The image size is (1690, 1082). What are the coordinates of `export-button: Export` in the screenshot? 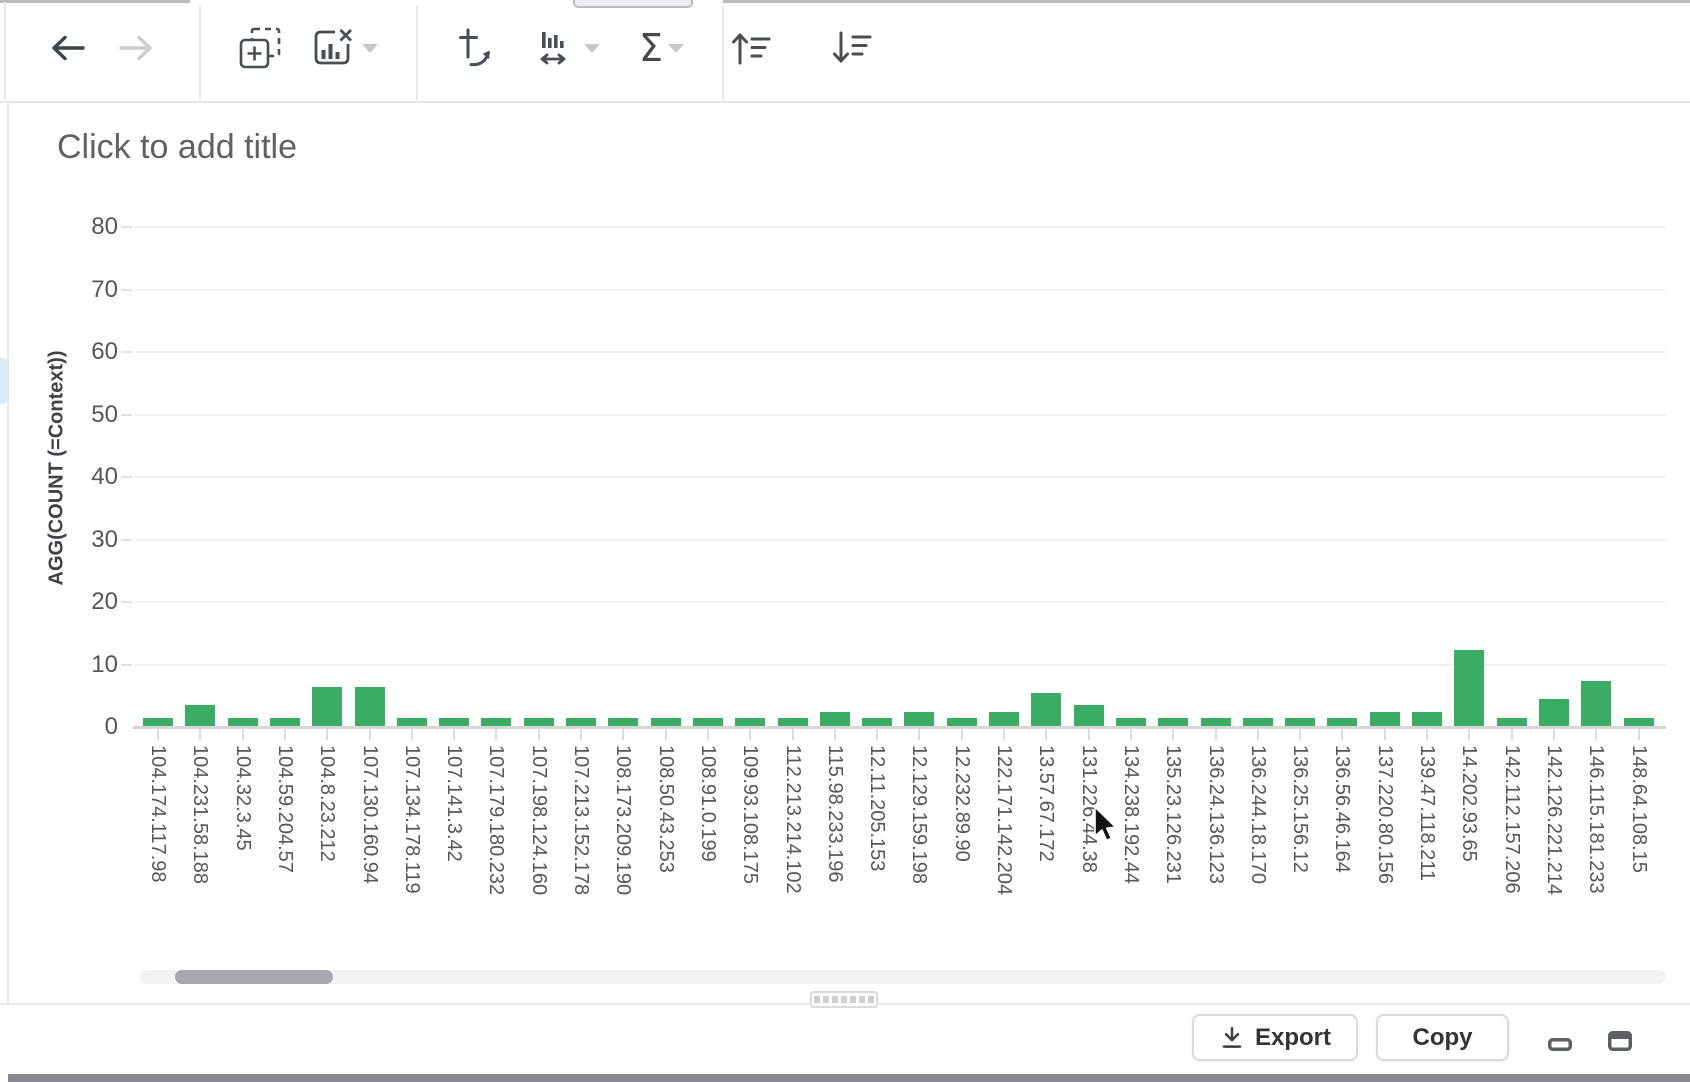 It's located at (1275, 1037).